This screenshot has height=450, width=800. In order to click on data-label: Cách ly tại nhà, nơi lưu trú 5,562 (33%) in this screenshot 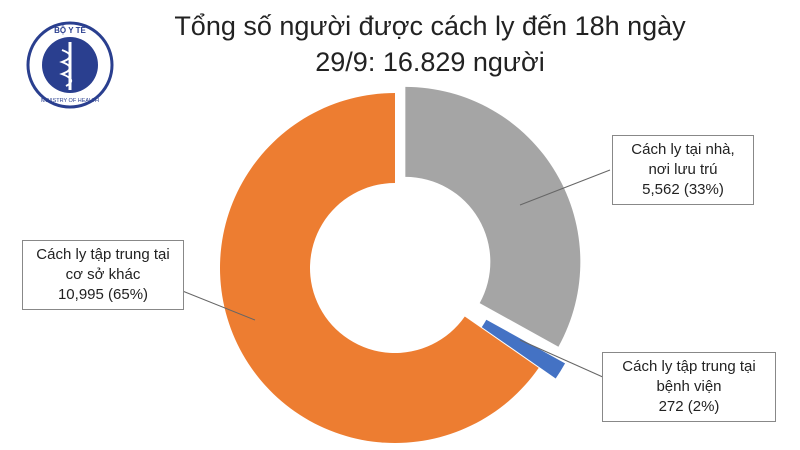, I will do `click(683, 170)`.